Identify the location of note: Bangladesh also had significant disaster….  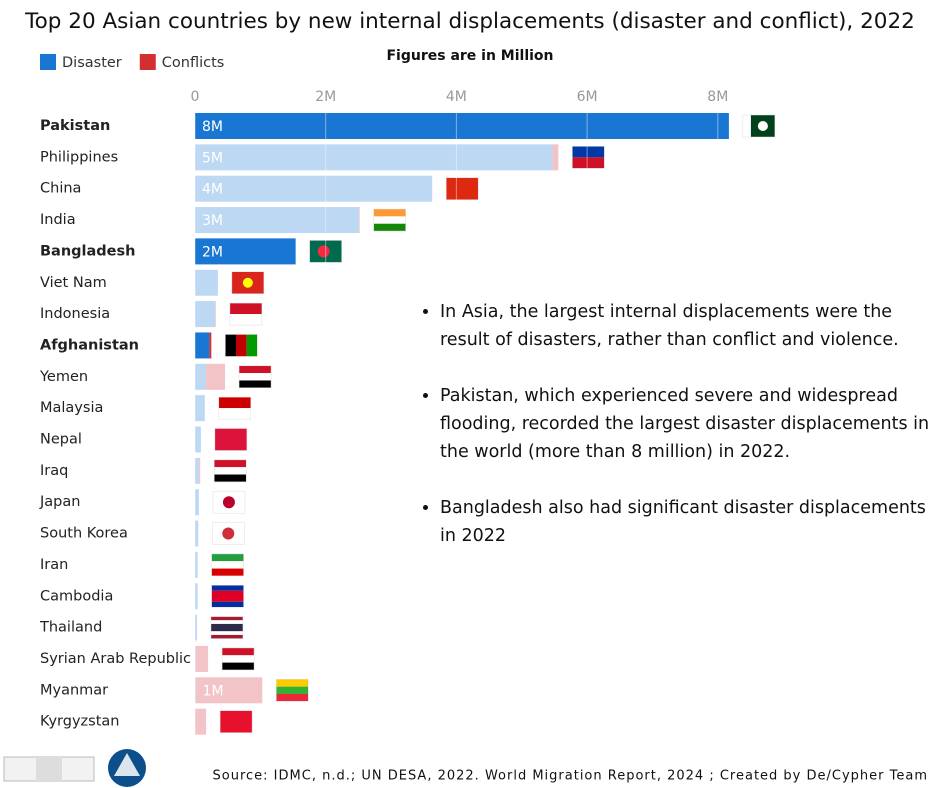
(690, 522).